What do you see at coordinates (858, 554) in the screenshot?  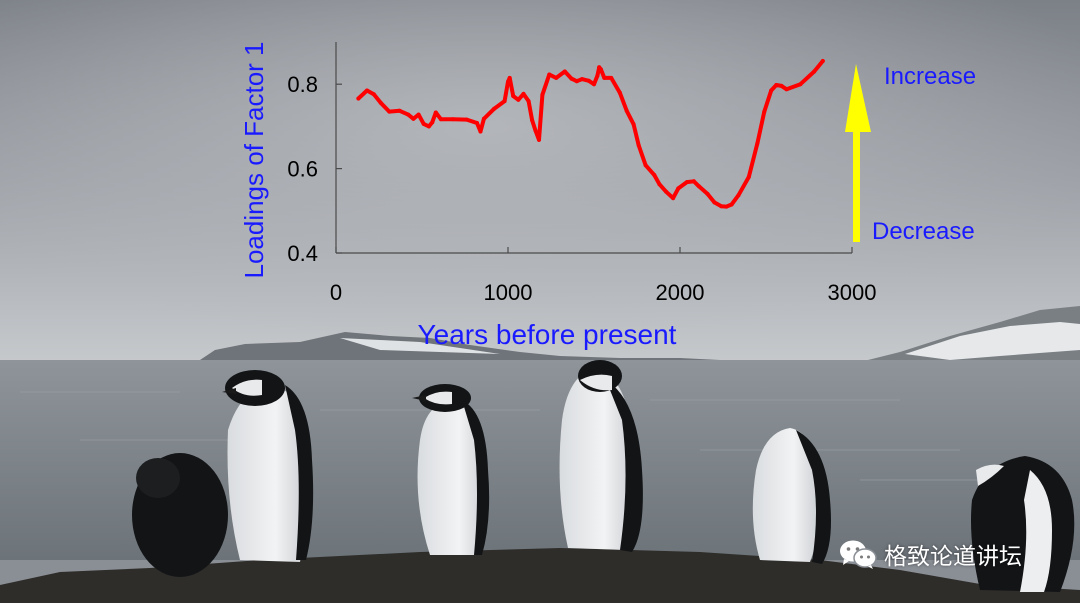 I see `wechat-icon` at bounding box center [858, 554].